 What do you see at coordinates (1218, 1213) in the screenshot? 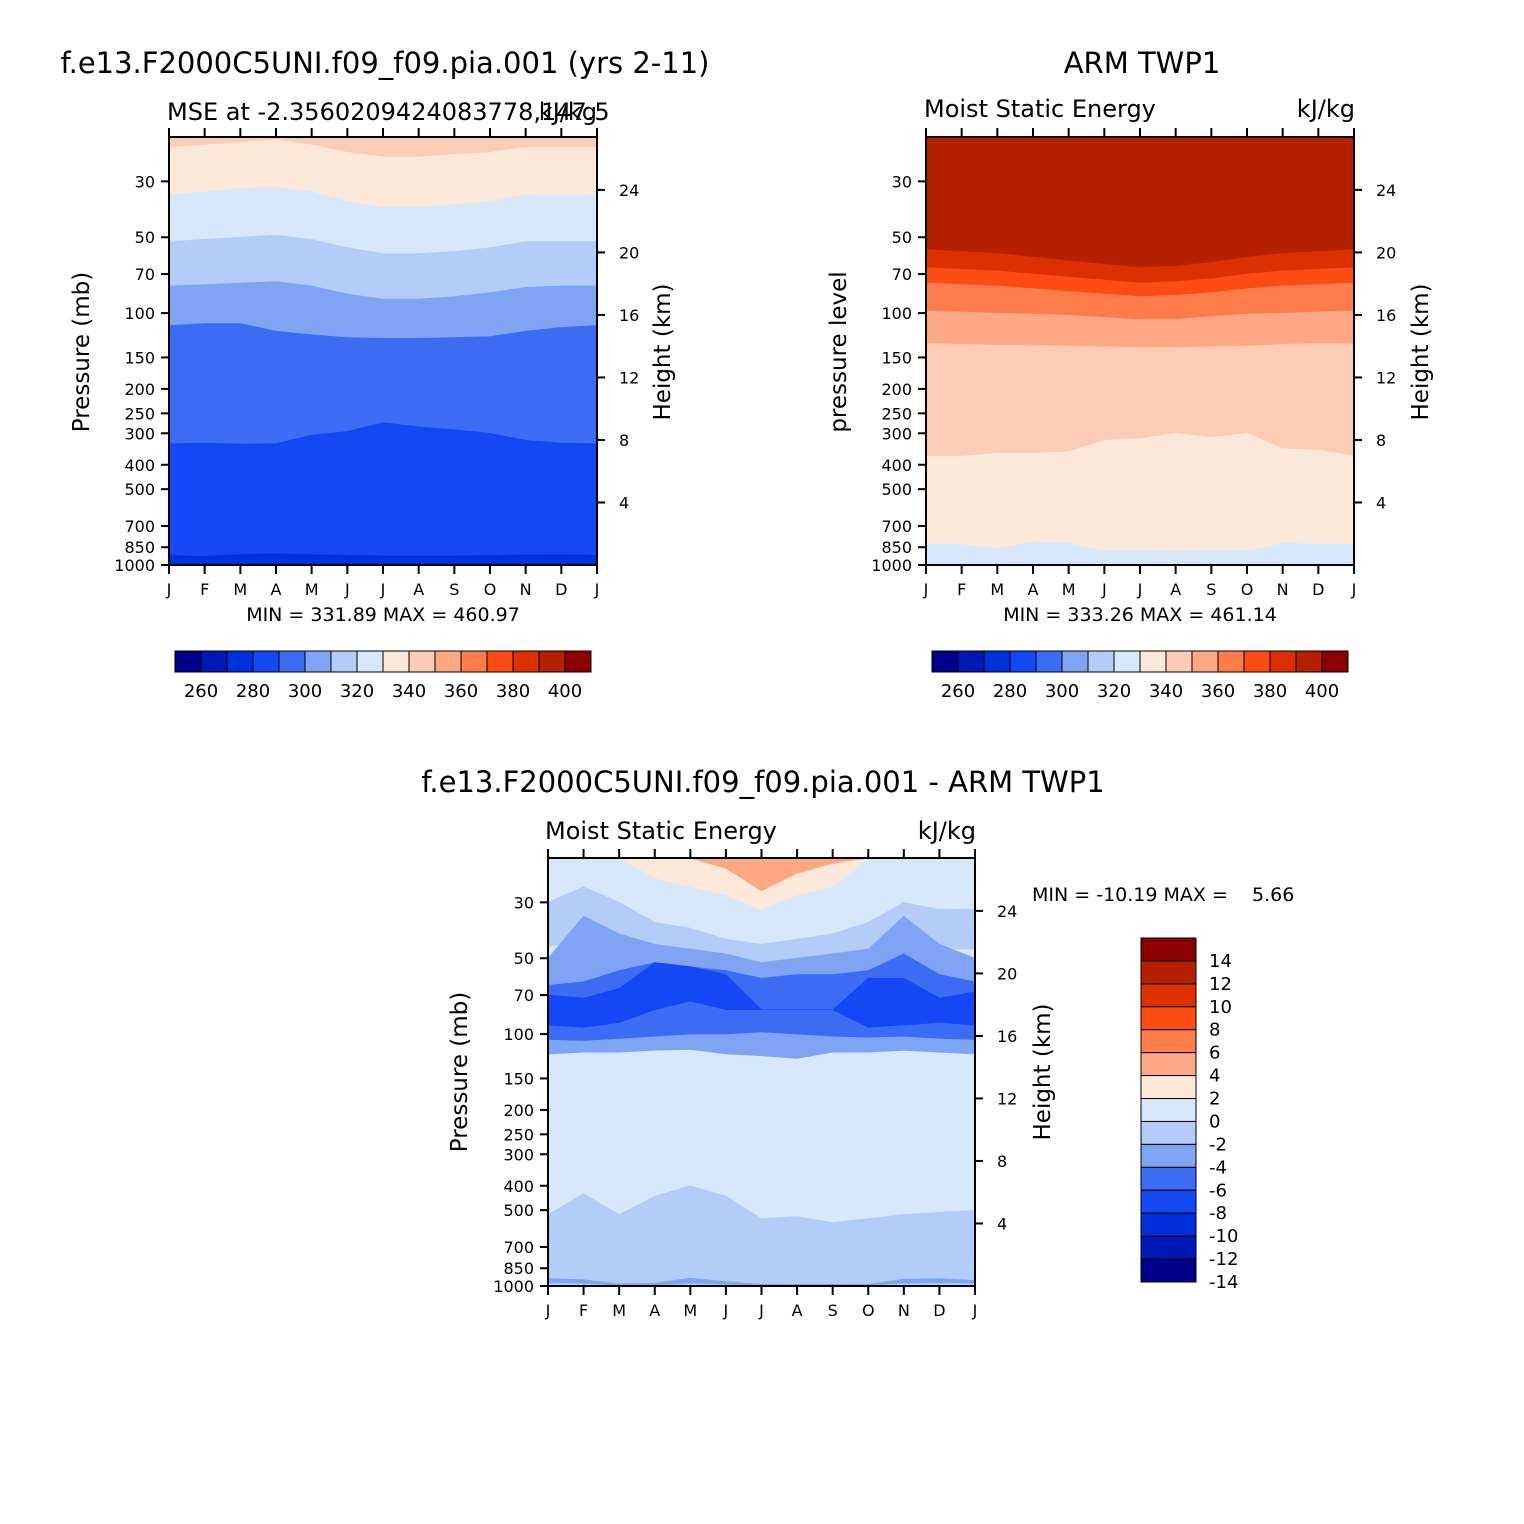
I see `colorbar-label: -8` at bounding box center [1218, 1213].